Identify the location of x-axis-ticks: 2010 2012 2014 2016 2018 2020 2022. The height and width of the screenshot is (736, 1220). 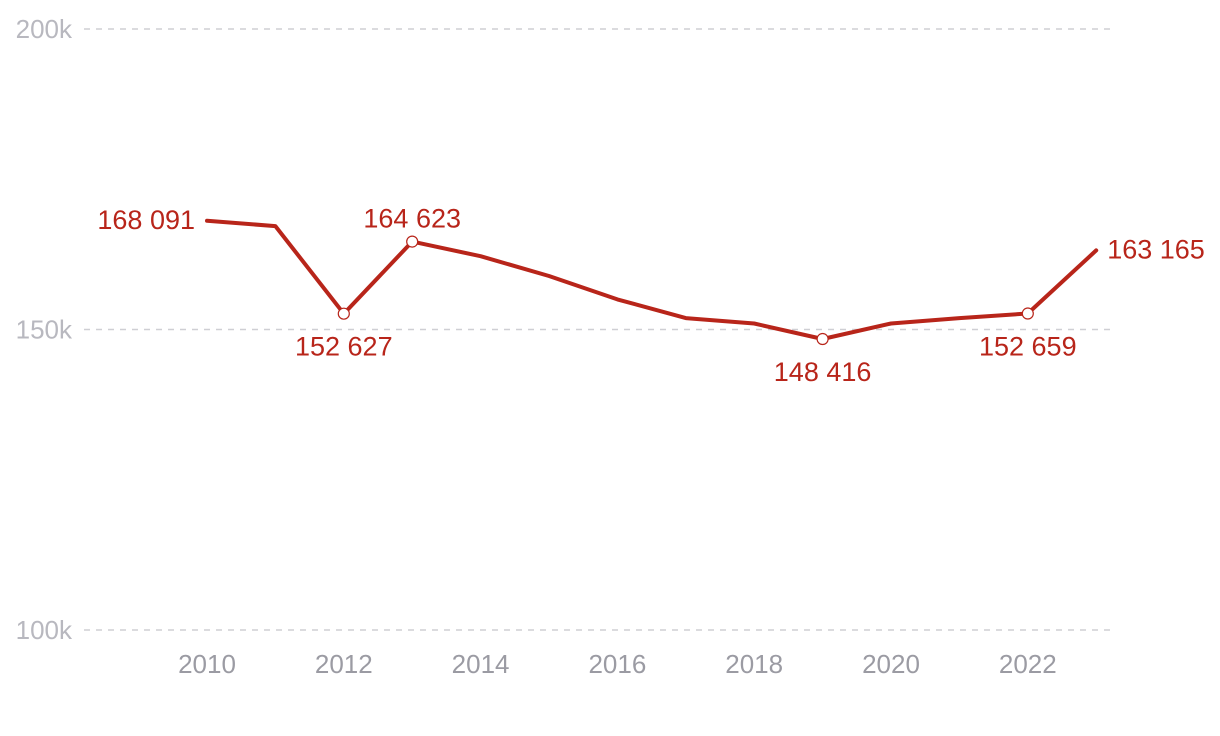
(617, 664).